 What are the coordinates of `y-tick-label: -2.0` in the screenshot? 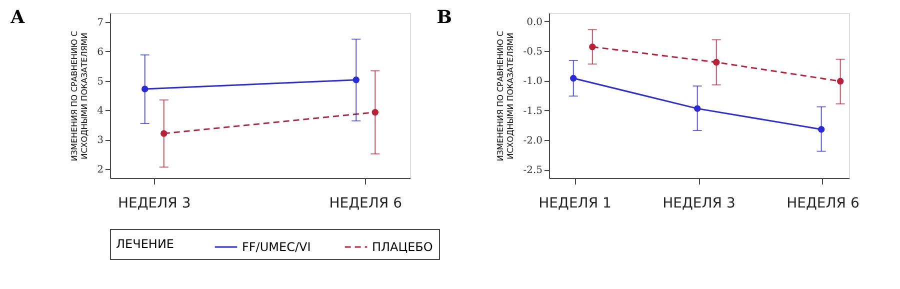 It's located at (532, 141).